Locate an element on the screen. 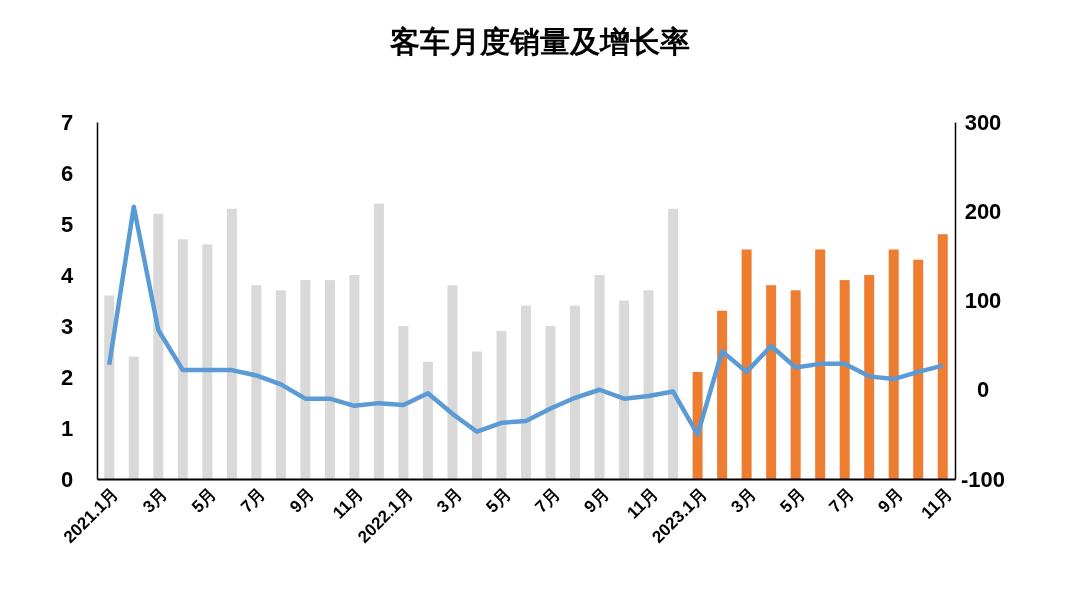 The height and width of the screenshot is (601, 1080). x-tick-label: 11月 is located at coordinates (936, 503).